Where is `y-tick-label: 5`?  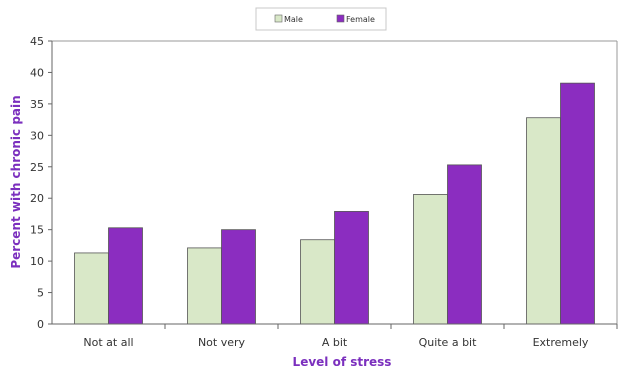 y-tick-label: 5 is located at coordinates (40, 293).